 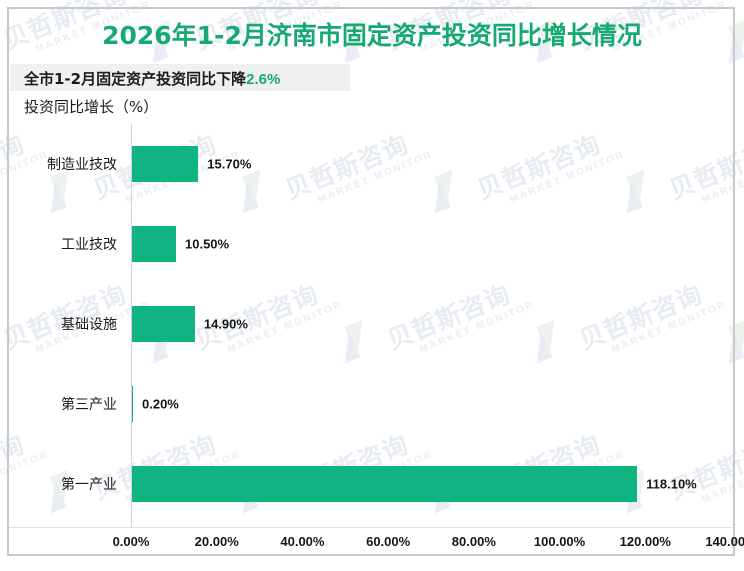 What do you see at coordinates (216, 541) in the screenshot?
I see `x-tick-label: 20.00%` at bounding box center [216, 541].